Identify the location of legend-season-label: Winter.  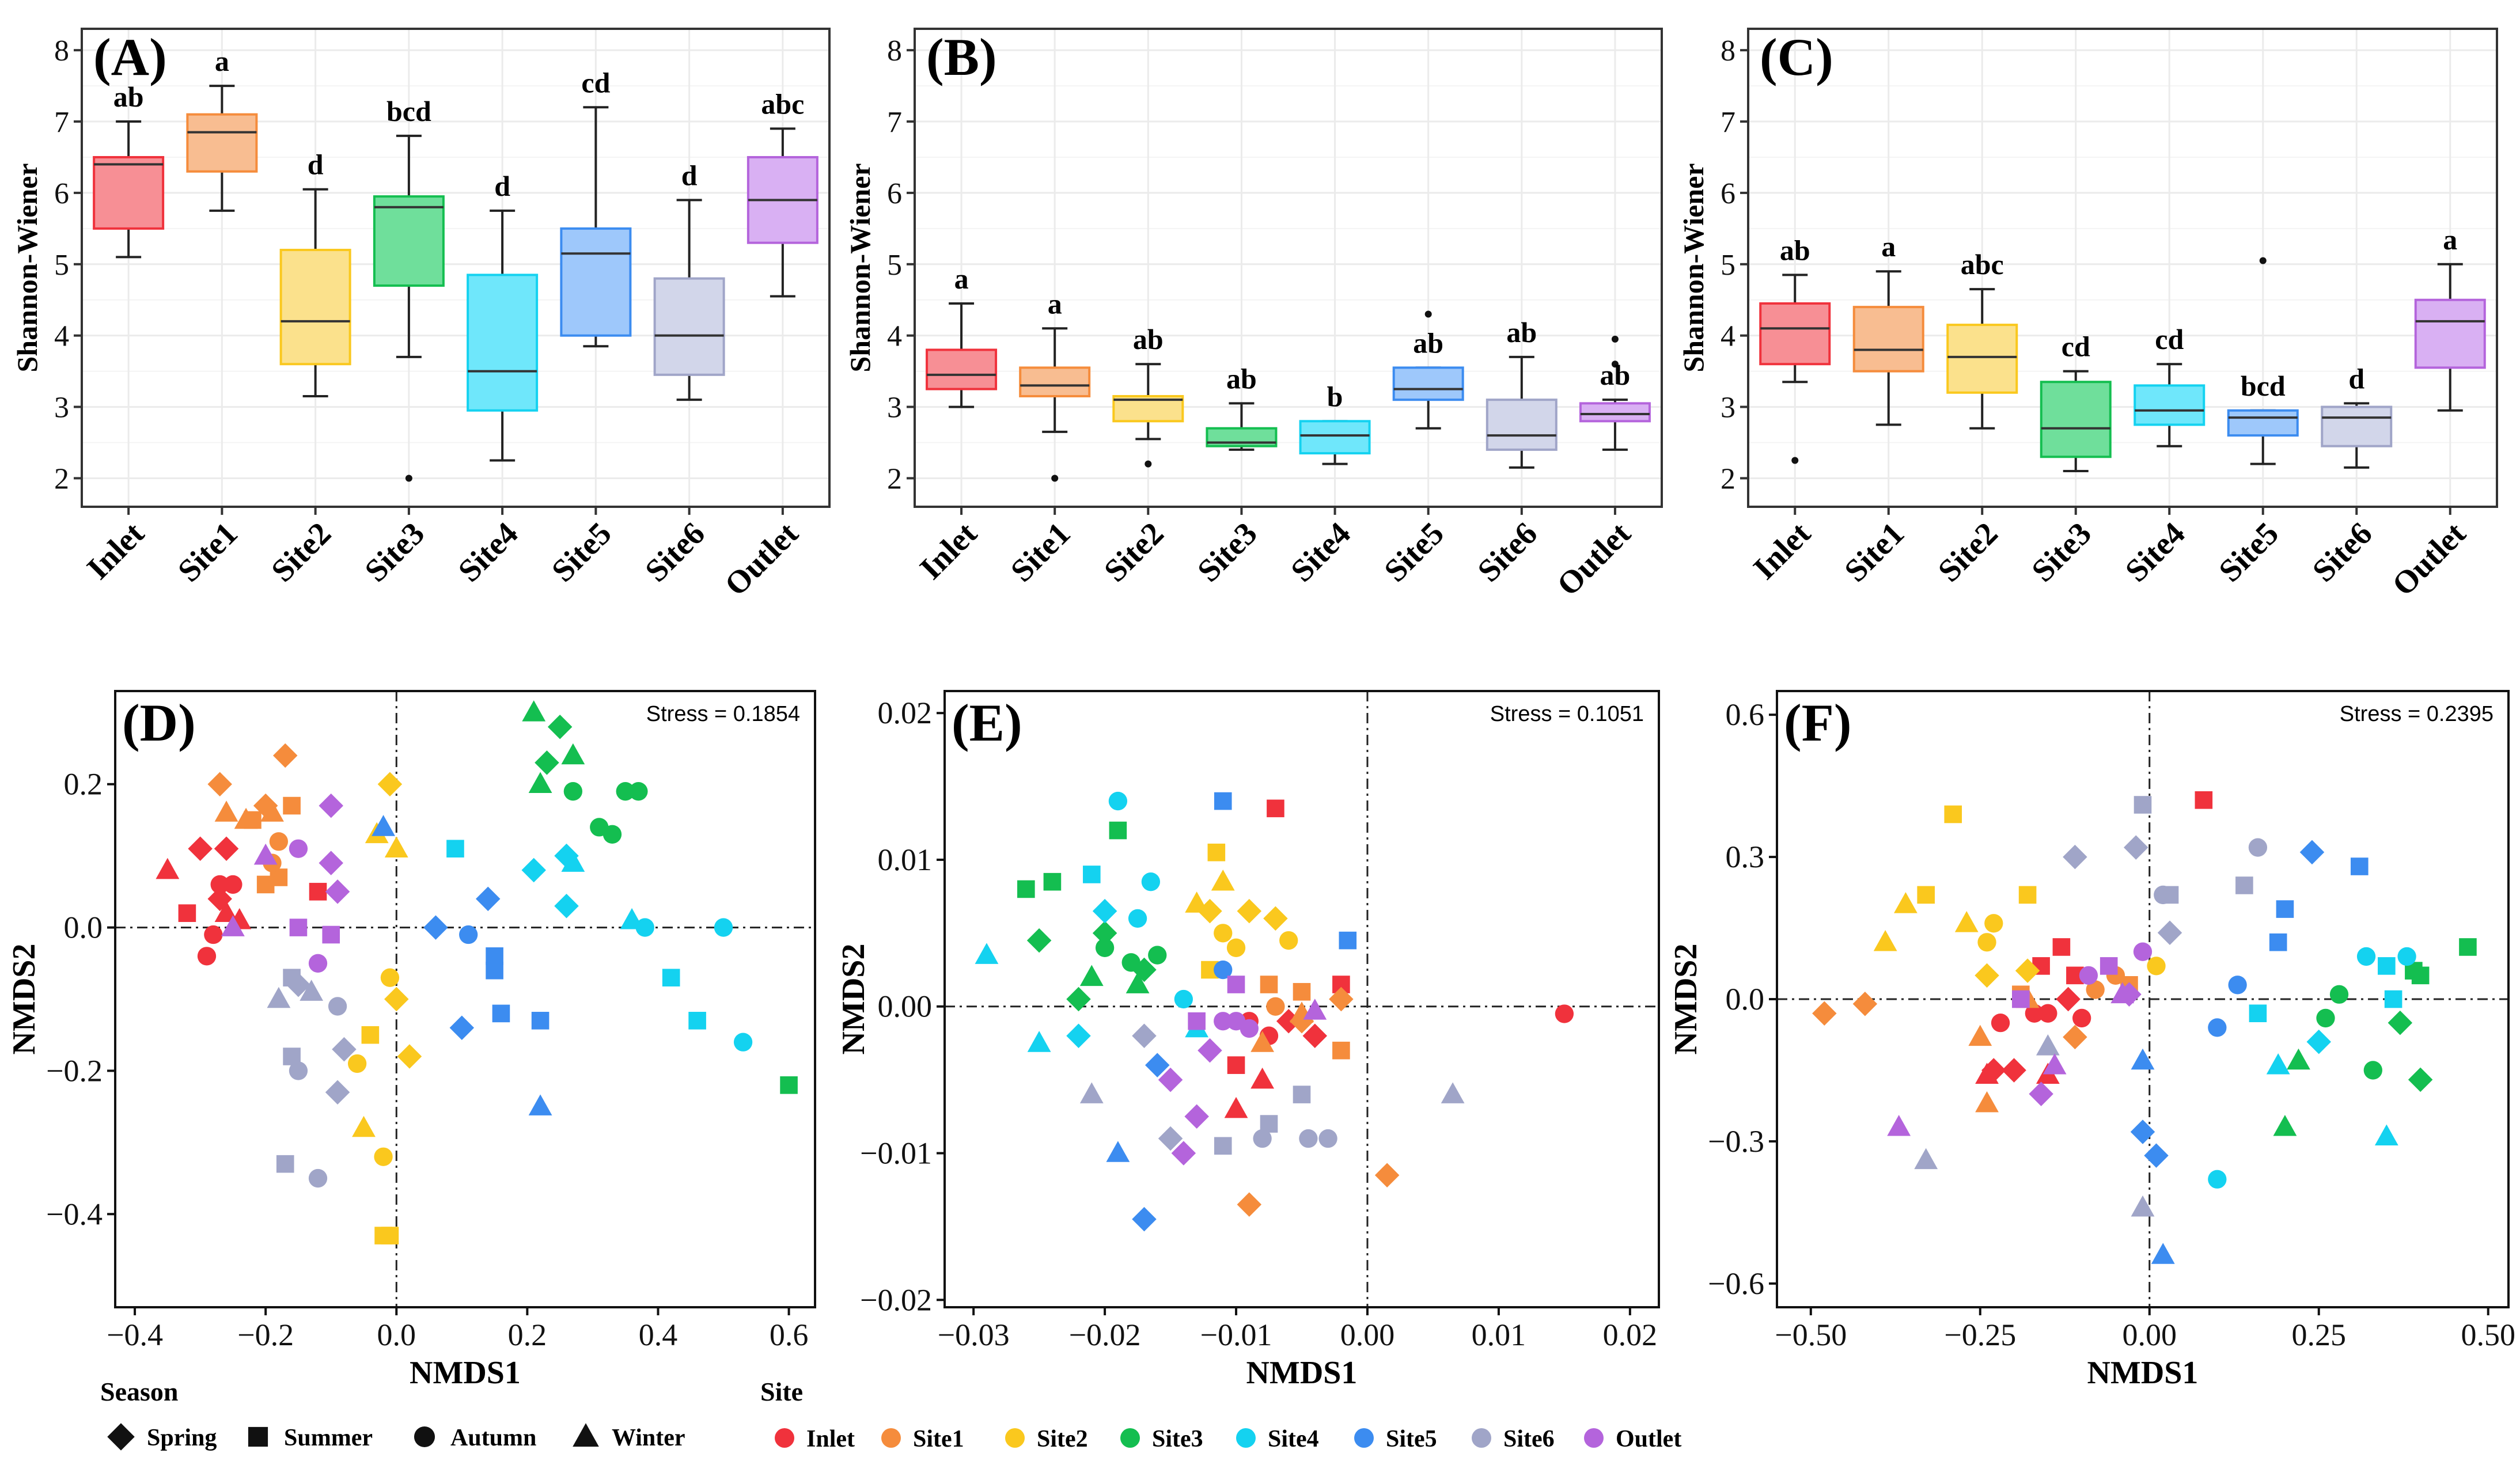
(648, 1438).